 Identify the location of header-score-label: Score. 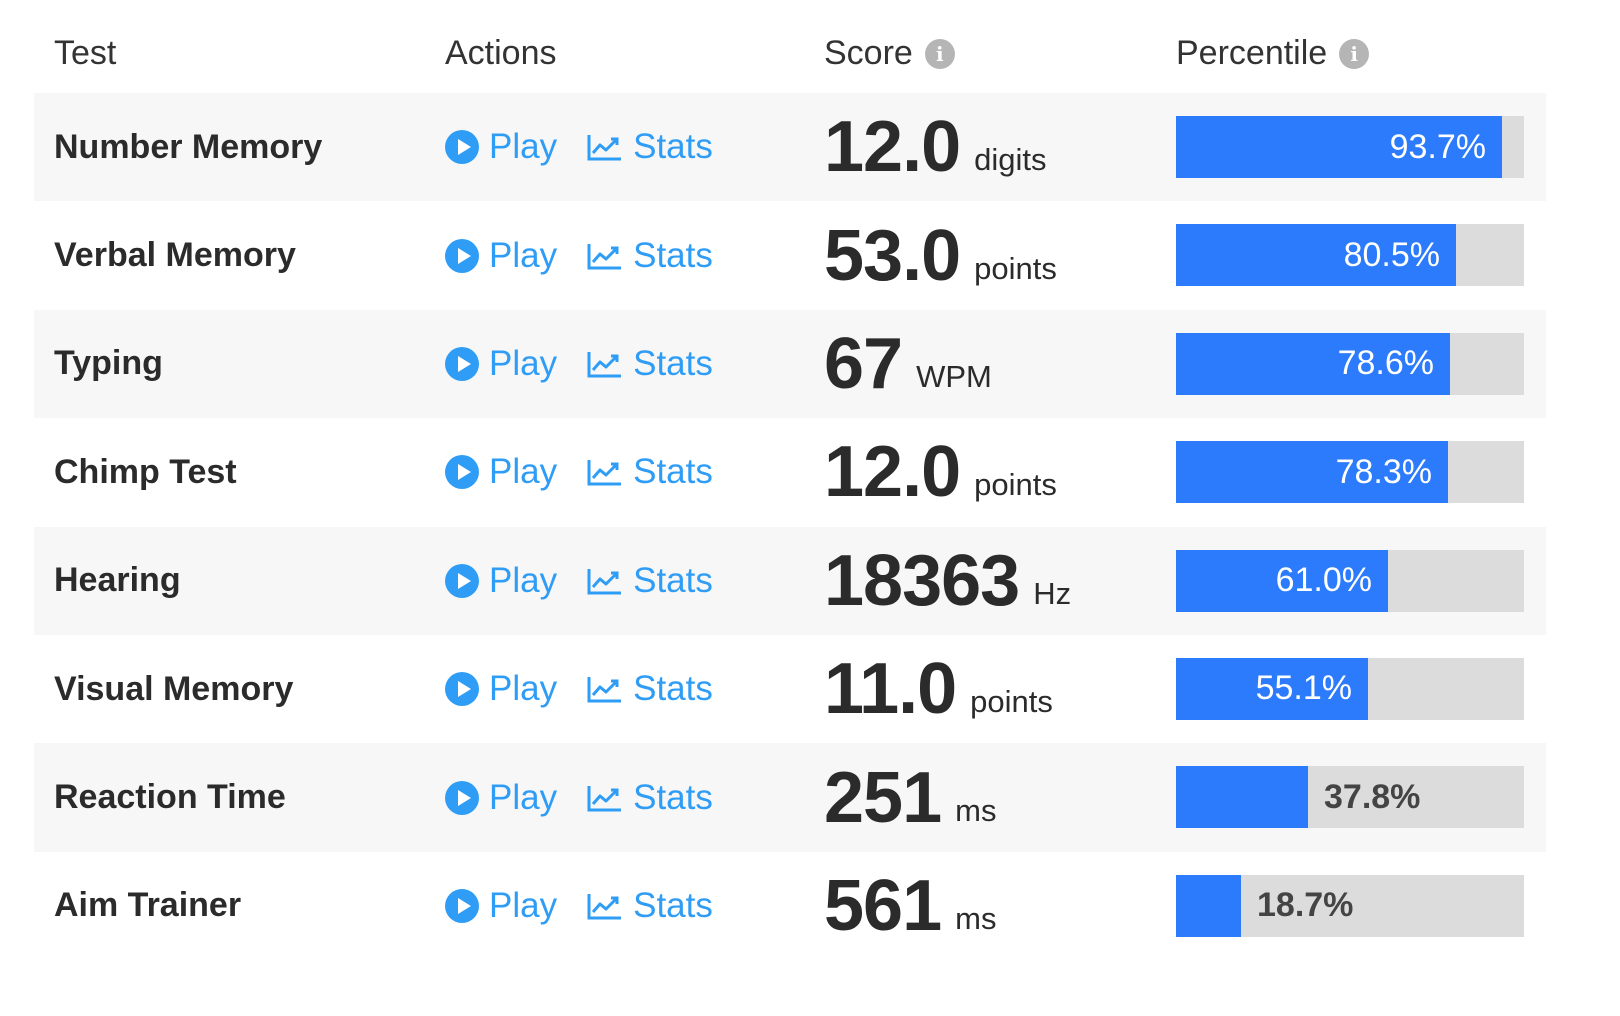
(868, 53).